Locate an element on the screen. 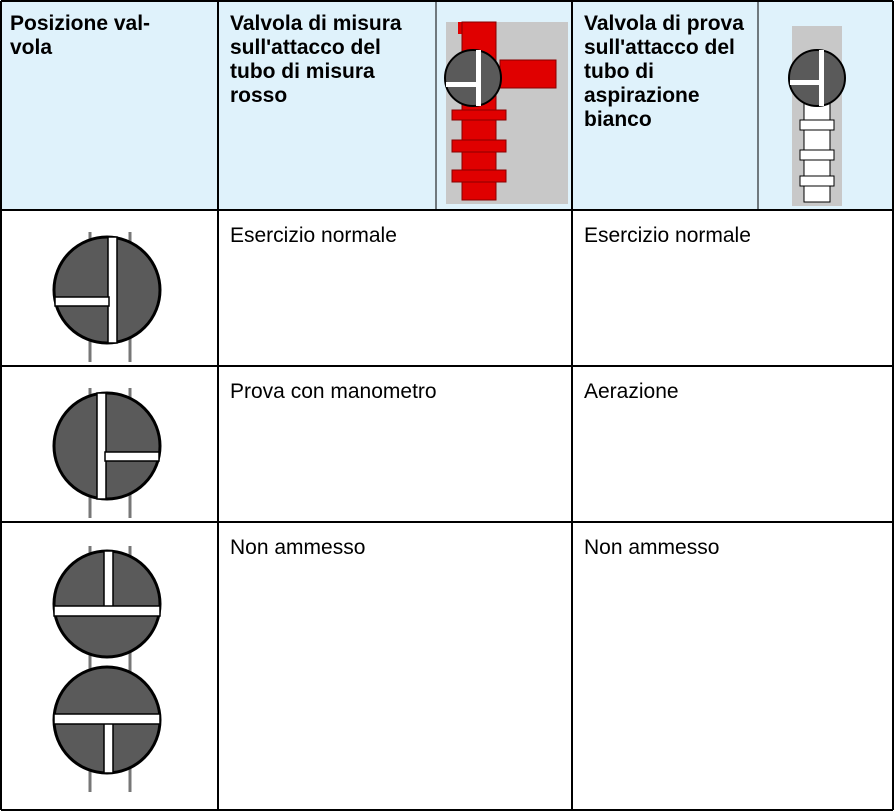 The width and height of the screenshot is (894, 811). header-cell: Posizione val-vola is located at coordinates (80, 35).